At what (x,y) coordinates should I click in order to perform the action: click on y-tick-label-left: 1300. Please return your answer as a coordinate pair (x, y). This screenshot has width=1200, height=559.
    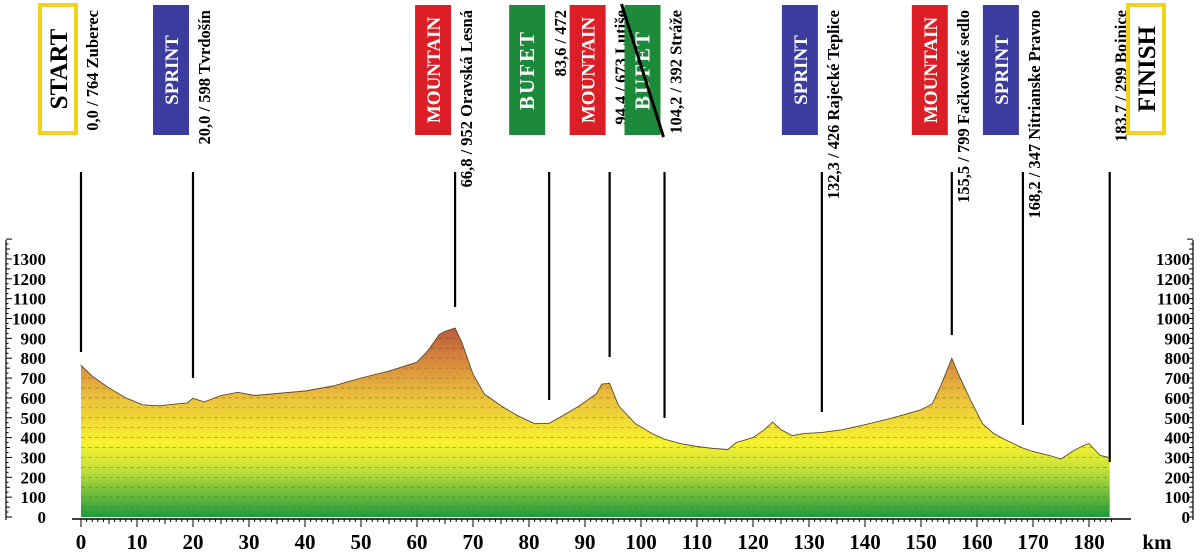
    Looking at the image, I should click on (29, 259).